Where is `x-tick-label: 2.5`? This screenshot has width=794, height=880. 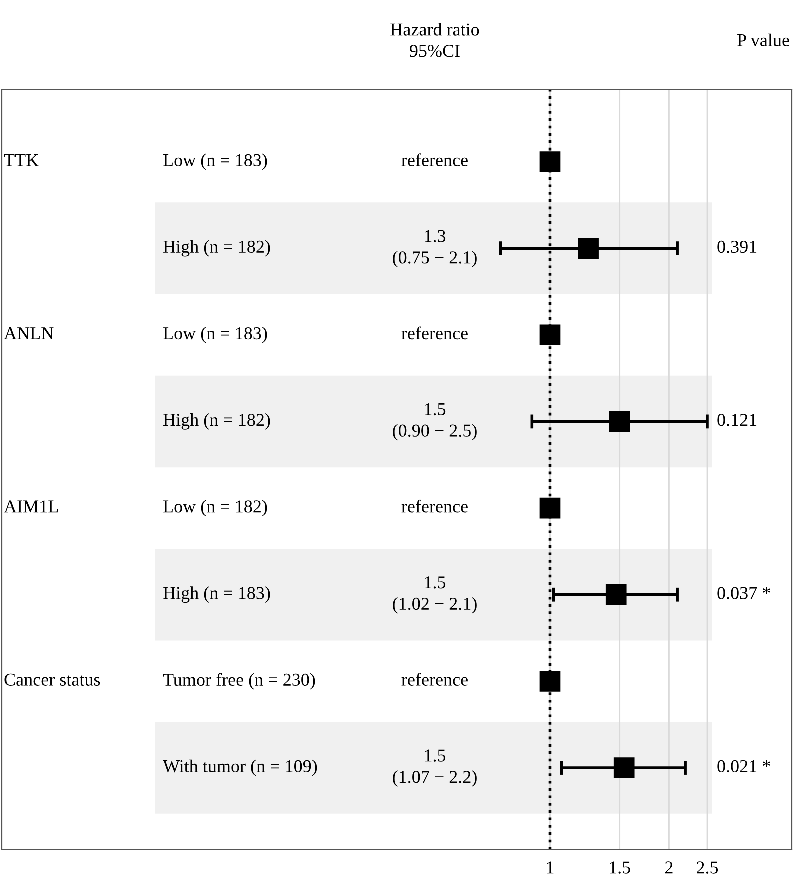 x-tick-label: 2.5 is located at coordinates (707, 868).